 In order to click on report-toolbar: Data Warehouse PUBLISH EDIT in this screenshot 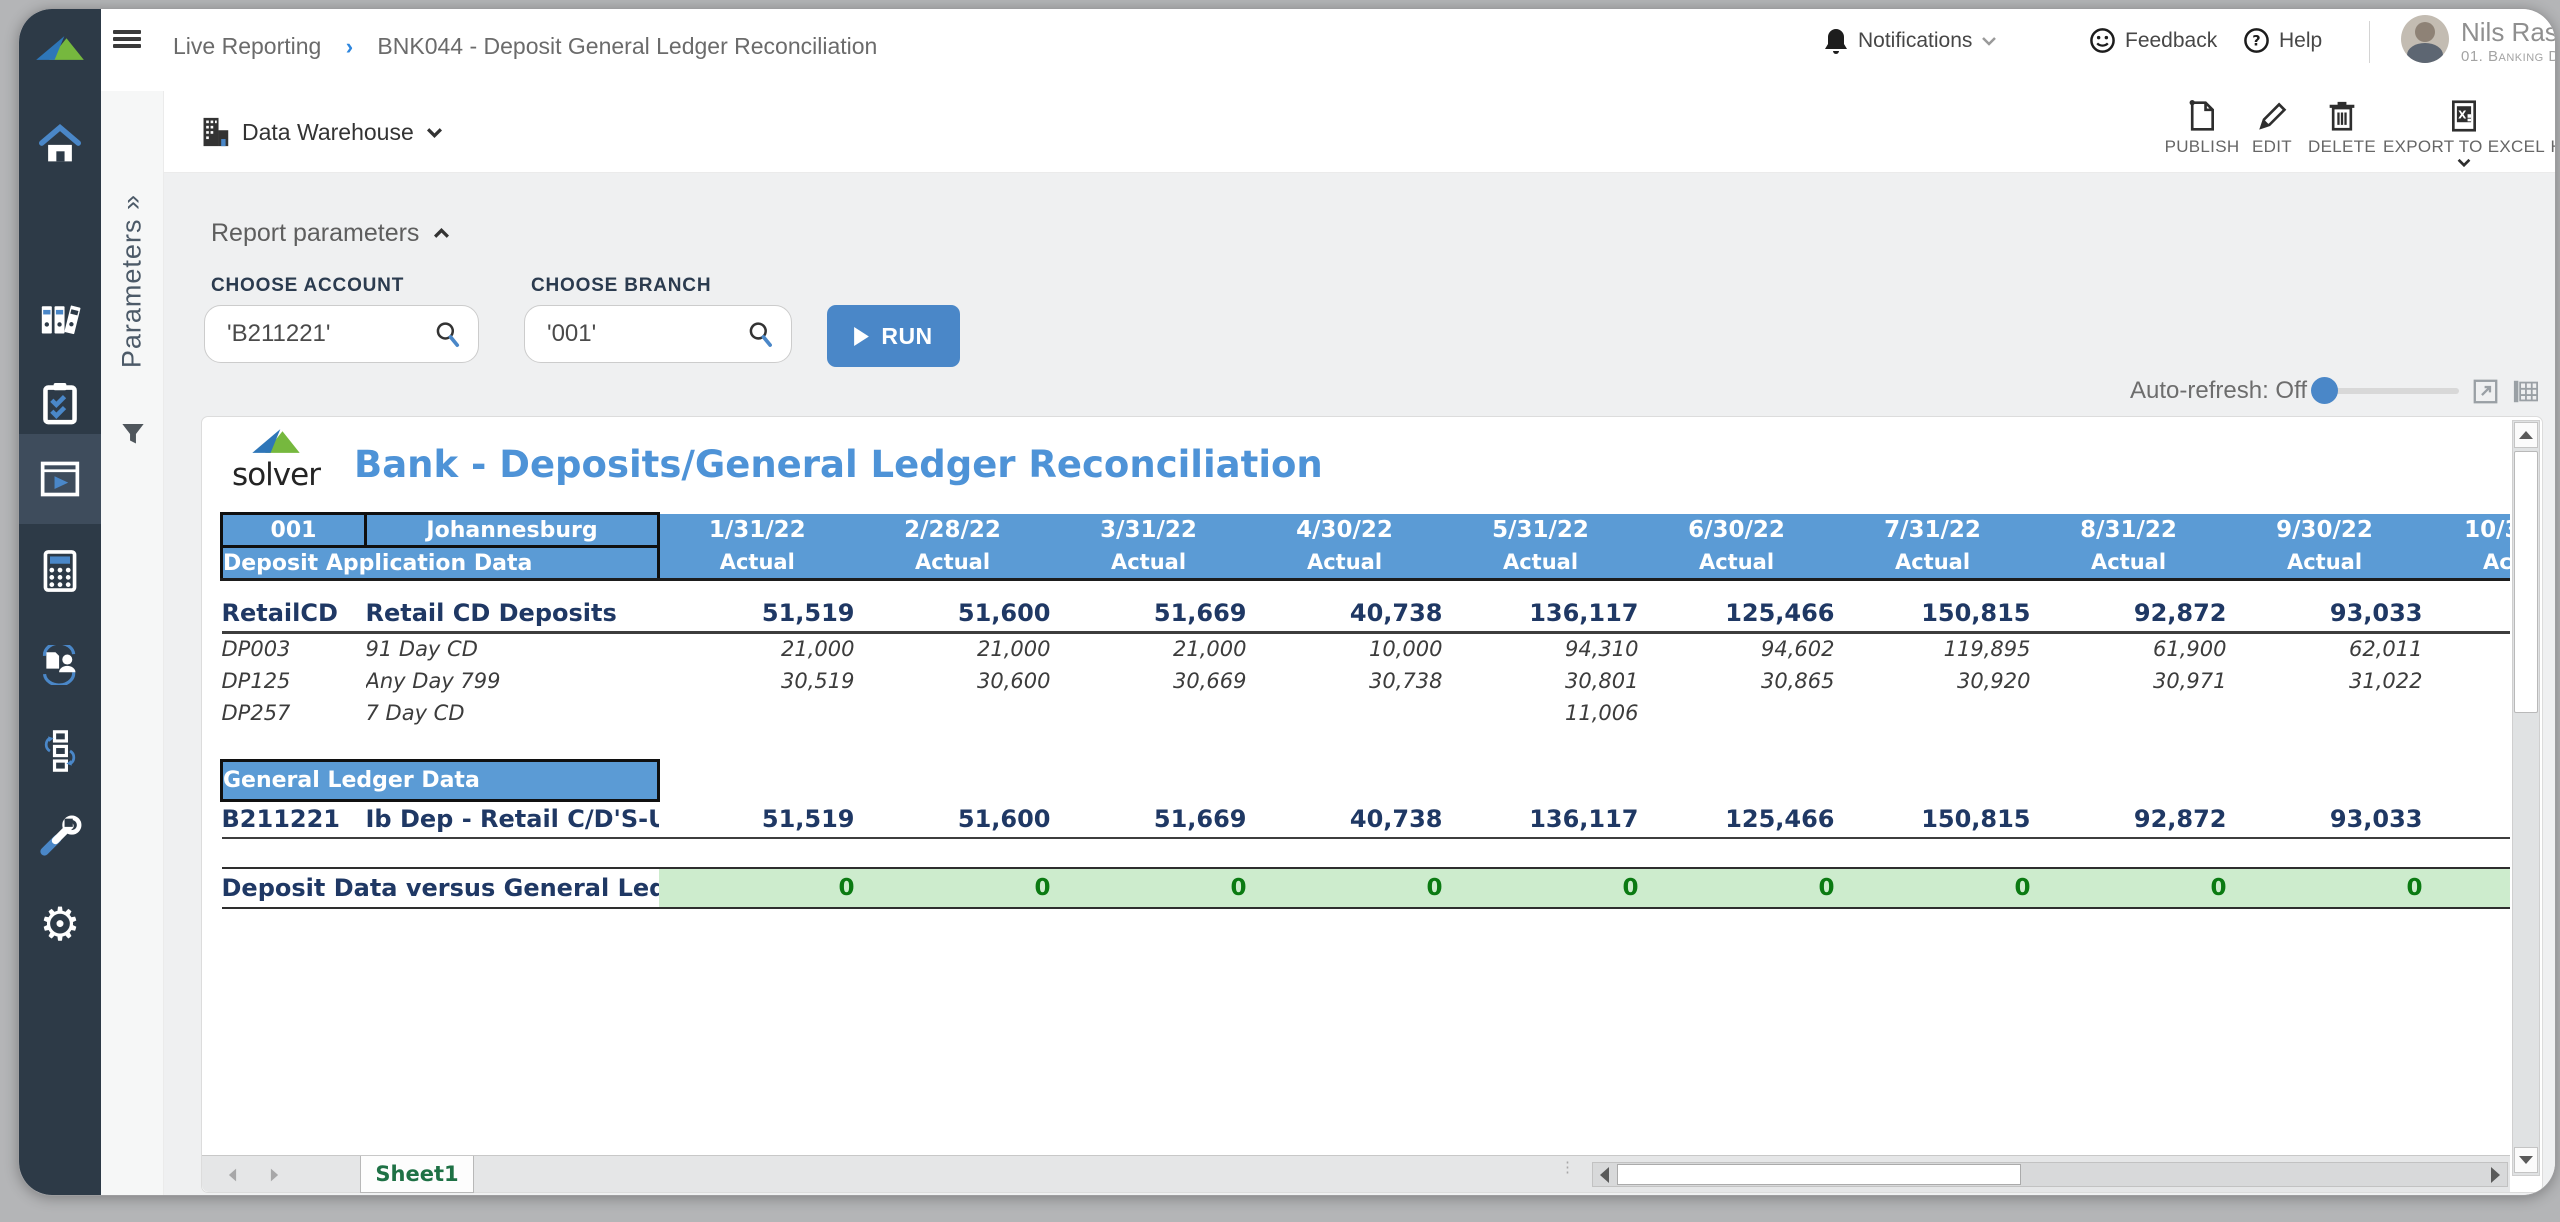, I will do `click(1359, 132)`.